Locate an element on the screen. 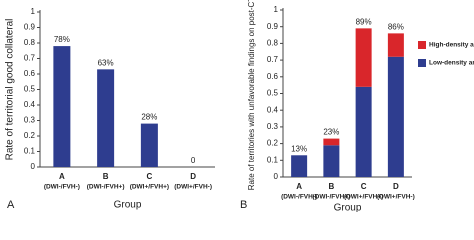  panel-label: B is located at coordinates (243, 205).